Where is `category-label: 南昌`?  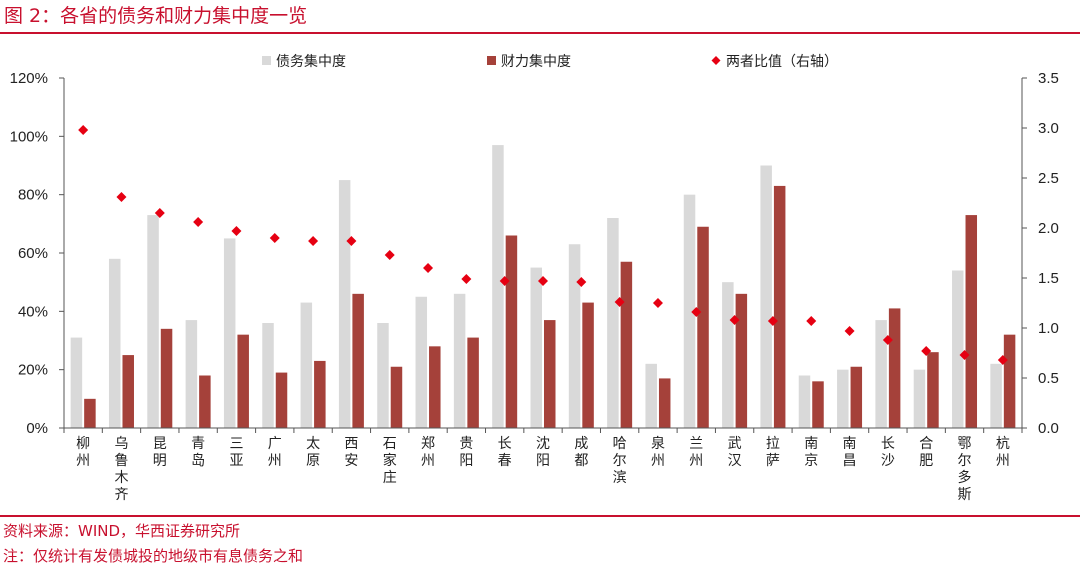 category-label: 南昌 is located at coordinates (850, 452).